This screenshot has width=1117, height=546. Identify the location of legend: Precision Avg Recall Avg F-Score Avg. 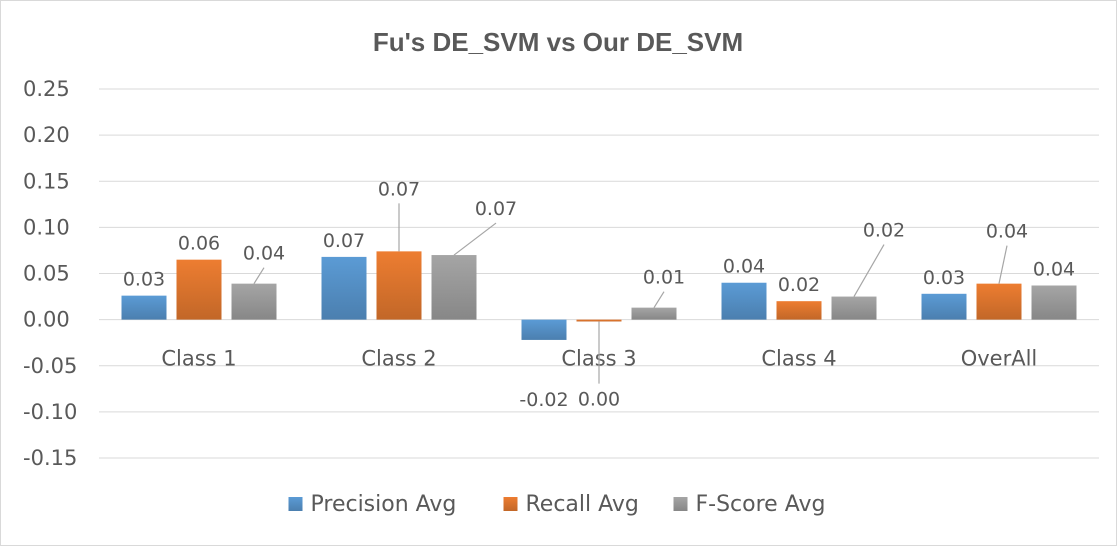
(557, 504).